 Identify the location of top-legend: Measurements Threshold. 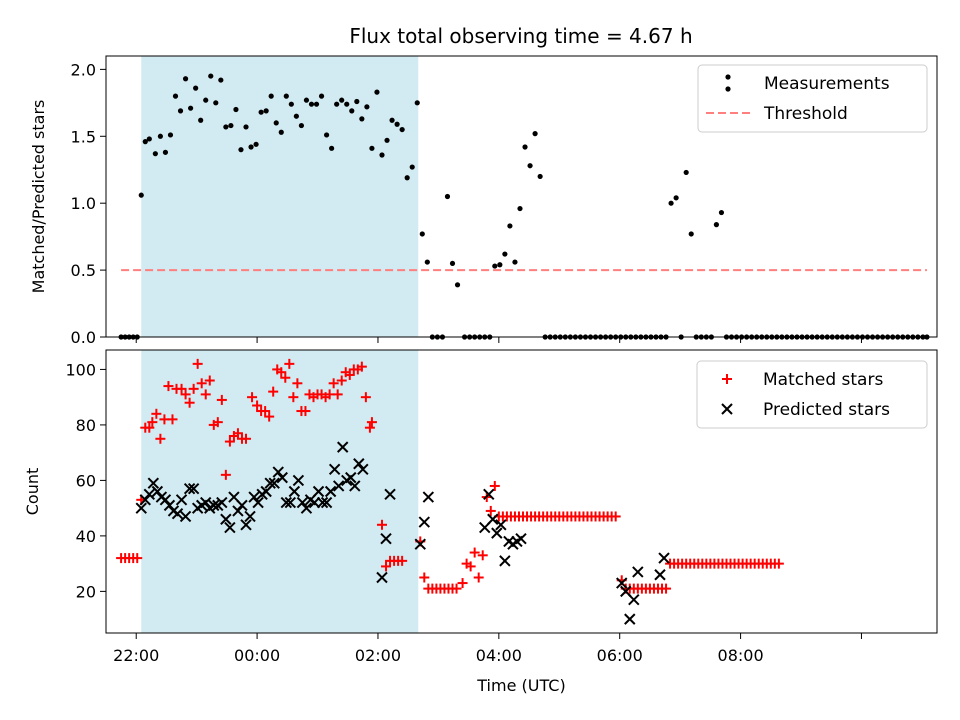
(812, 98).